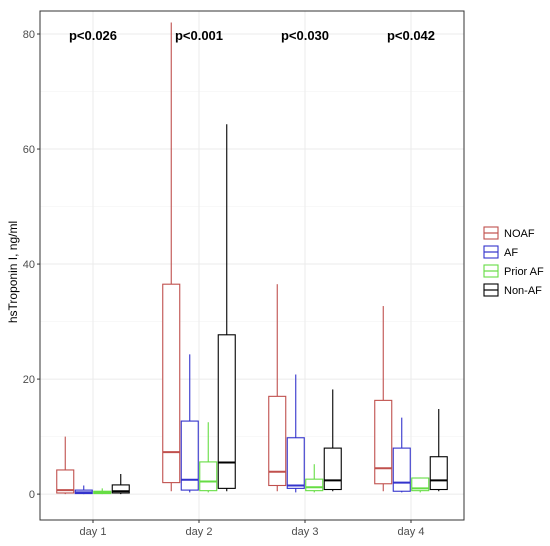 Image resolution: width=550 pixels, height=546 pixels. What do you see at coordinates (29, 265) in the screenshot?
I see `y-tick-label: 40` at bounding box center [29, 265].